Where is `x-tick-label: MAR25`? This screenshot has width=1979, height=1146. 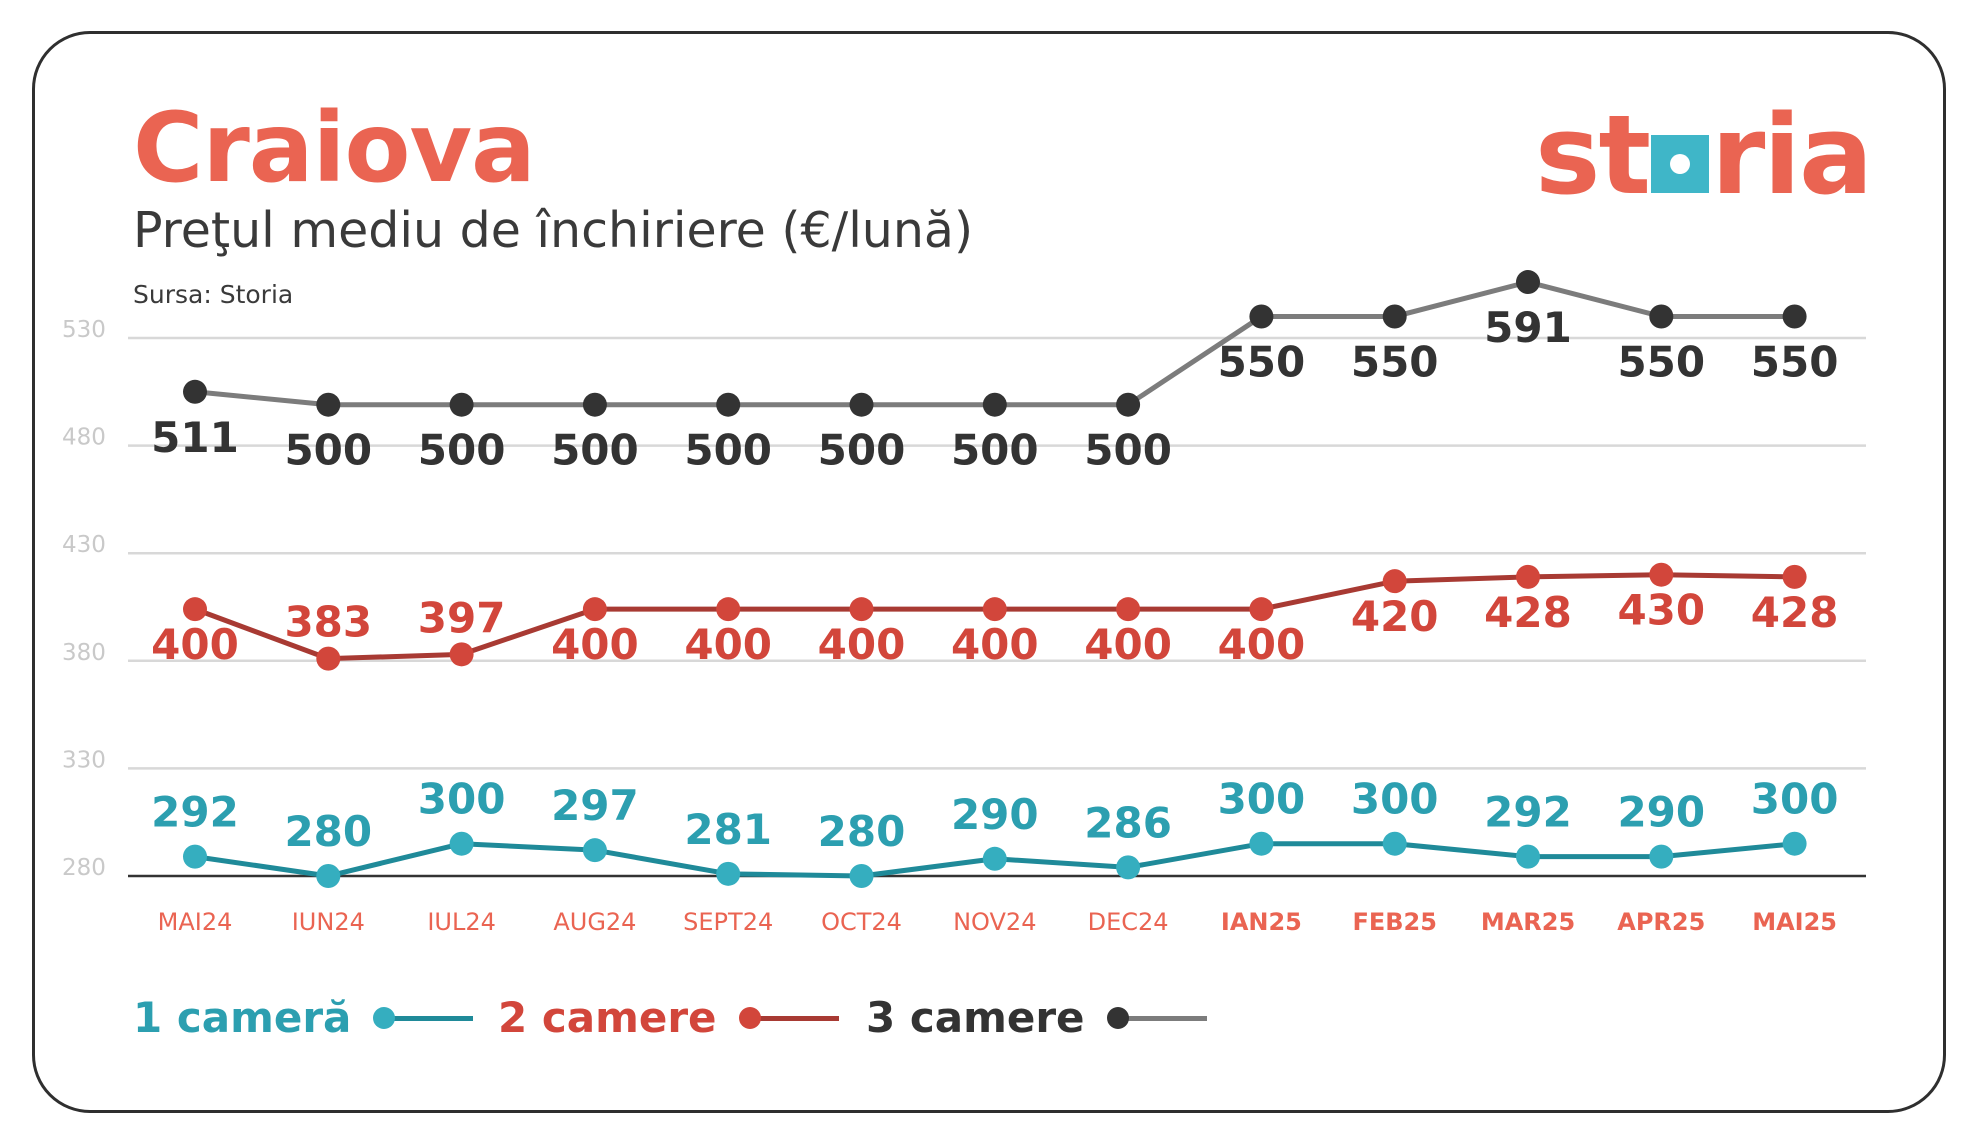
x-tick-label: MAR25 is located at coordinates (1528, 922).